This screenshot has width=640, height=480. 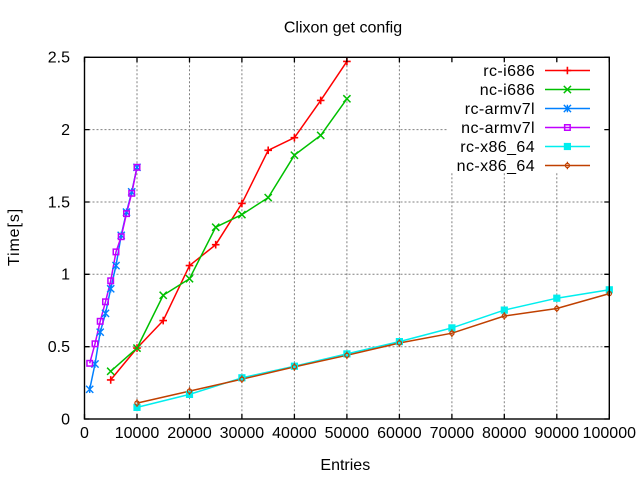 I want to click on svg-text: rc-armv7l, so click(x=500, y=109).